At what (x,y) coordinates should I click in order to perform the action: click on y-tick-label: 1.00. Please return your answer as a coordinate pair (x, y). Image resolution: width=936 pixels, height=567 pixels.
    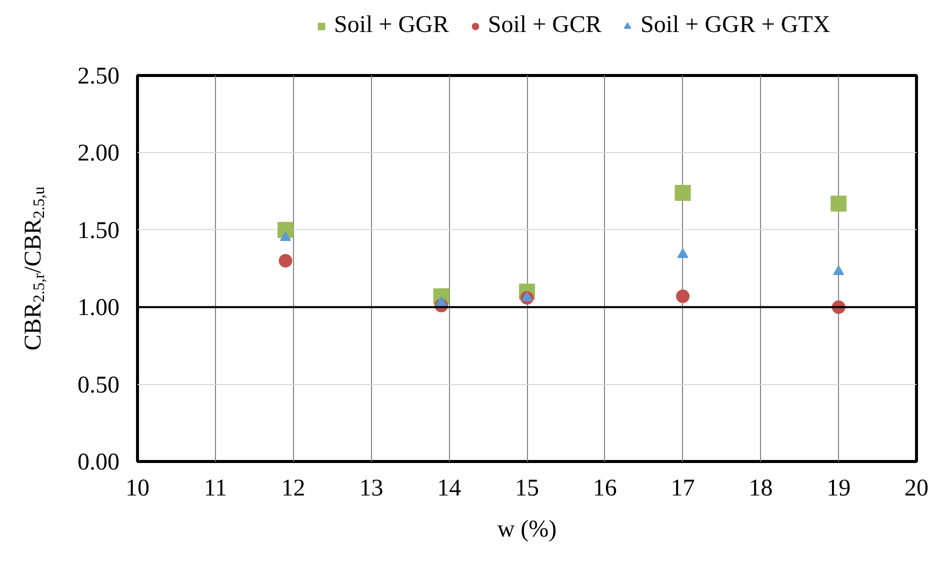
    Looking at the image, I should click on (99, 308).